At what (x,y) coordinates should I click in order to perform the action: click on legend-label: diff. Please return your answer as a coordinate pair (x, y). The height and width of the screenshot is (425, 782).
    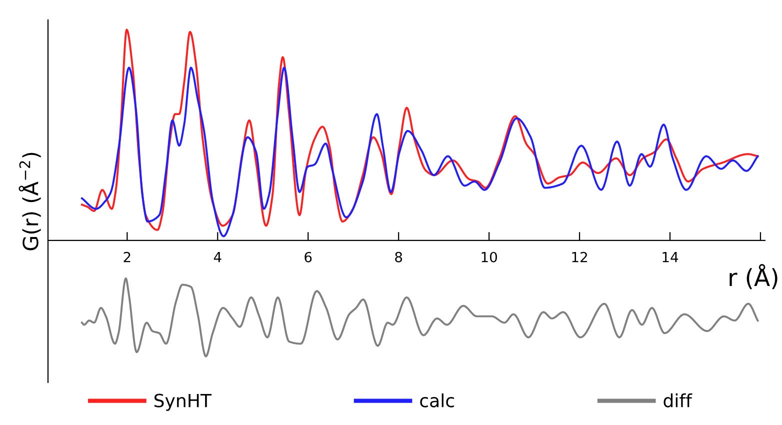
    Looking at the image, I should click on (678, 400).